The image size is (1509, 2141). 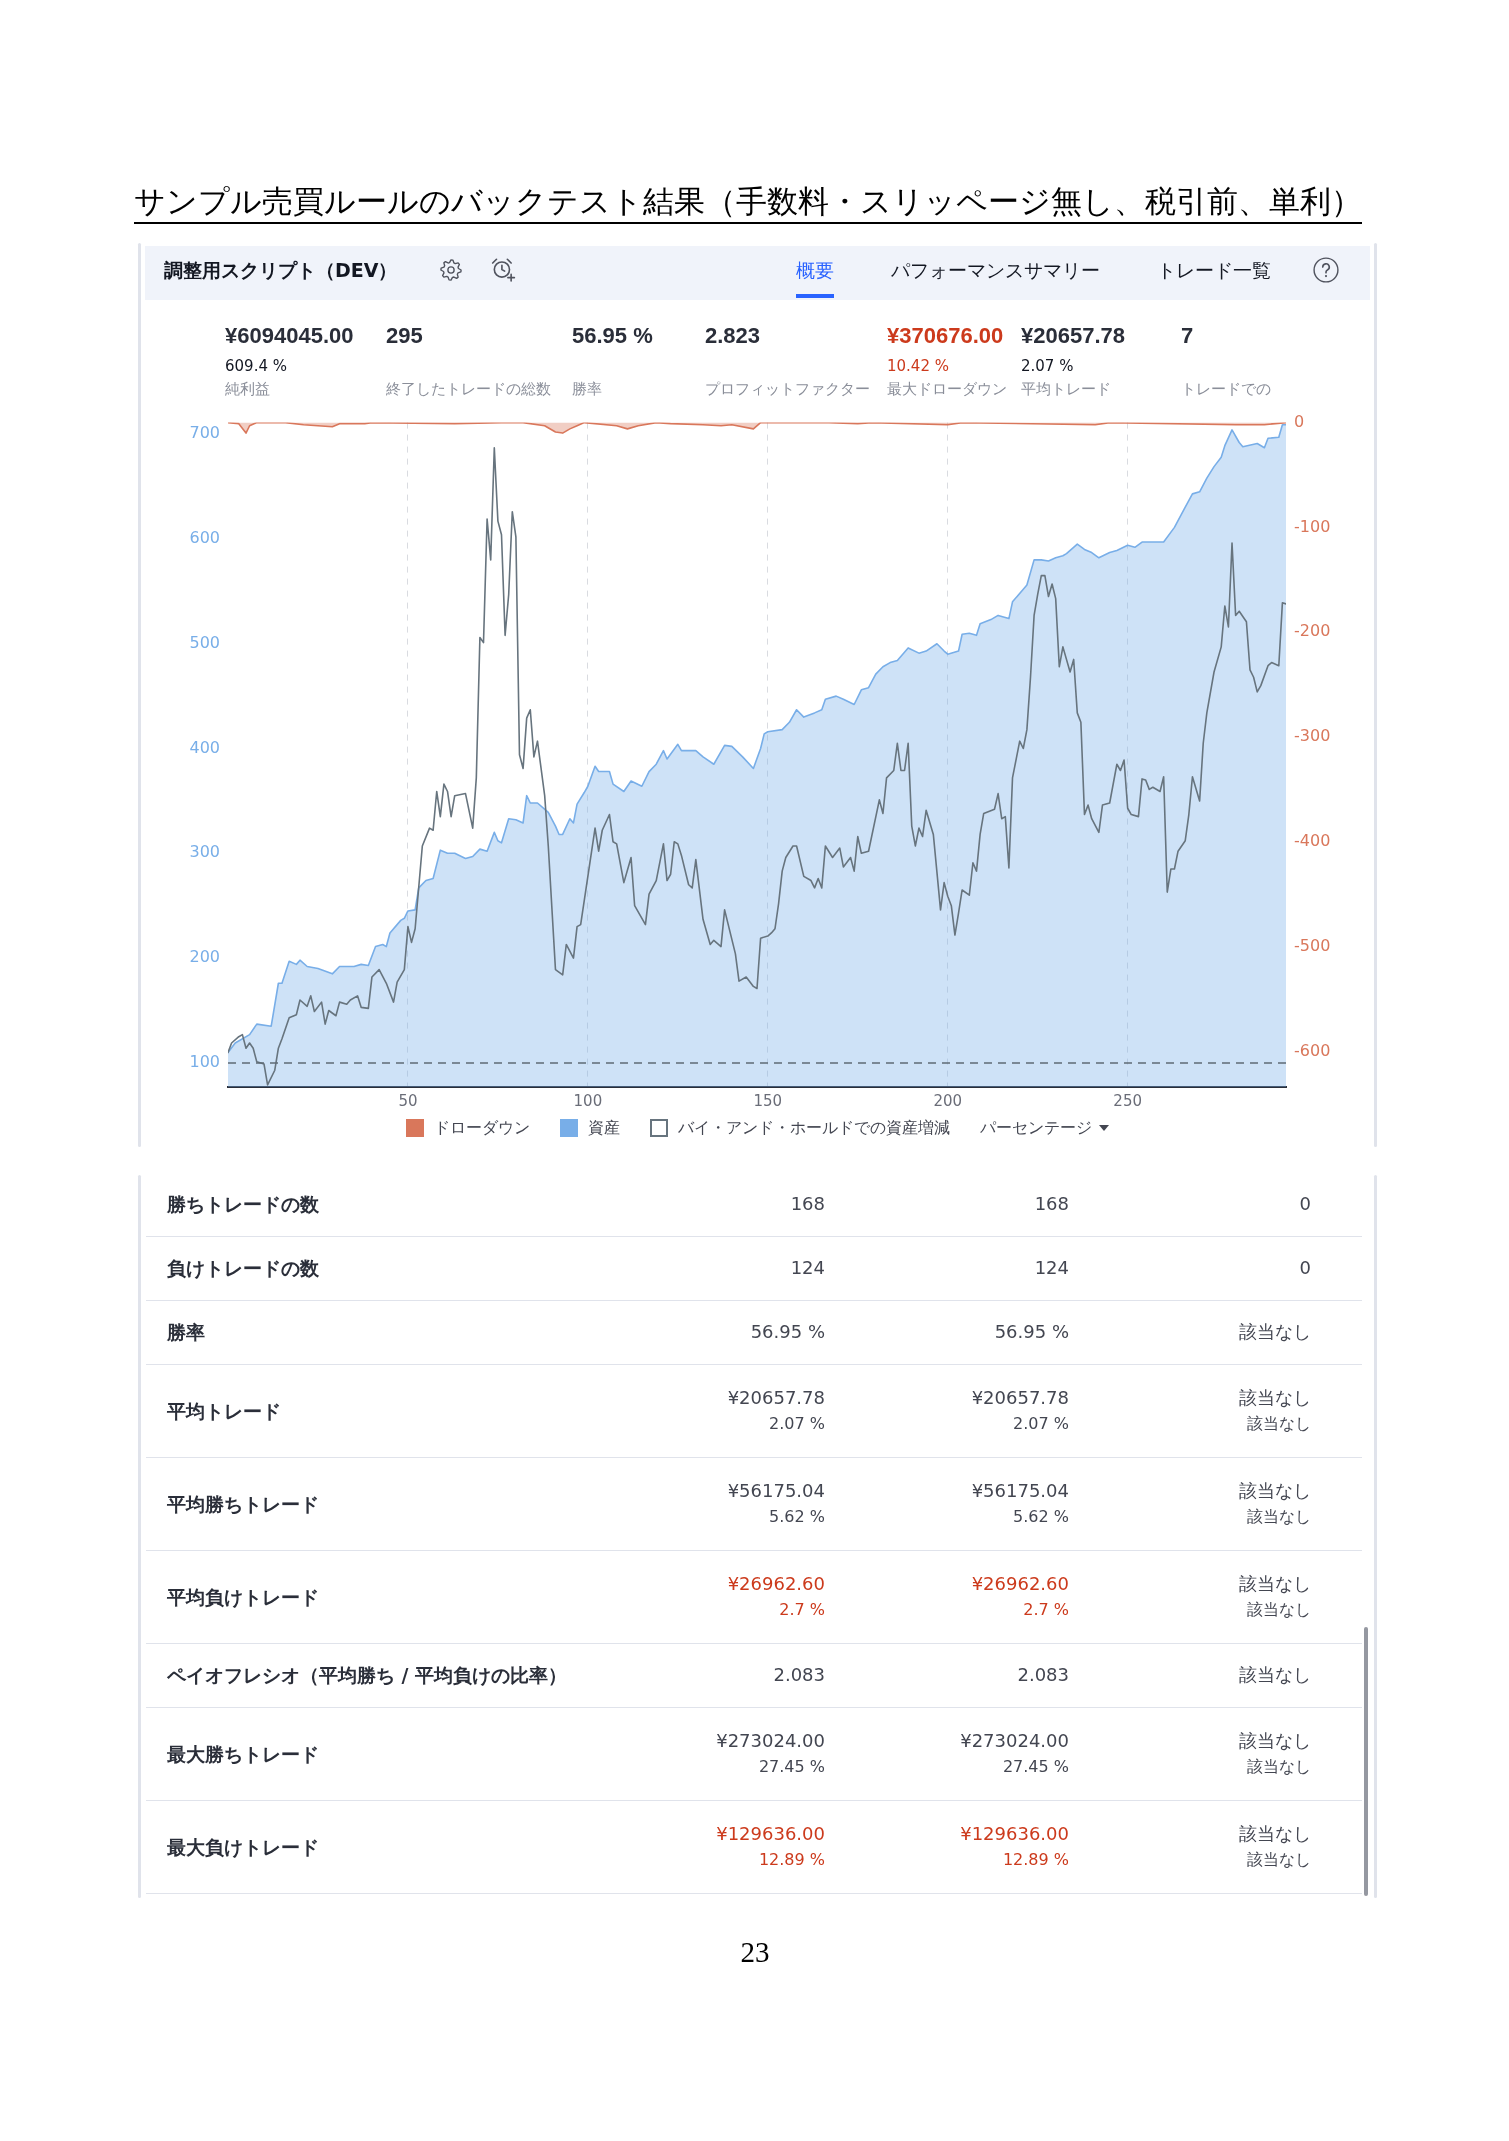 What do you see at coordinates (948, 1100) in the screenshot?
I see `x-tick-label: 200` at bounding box center [948, 1100].